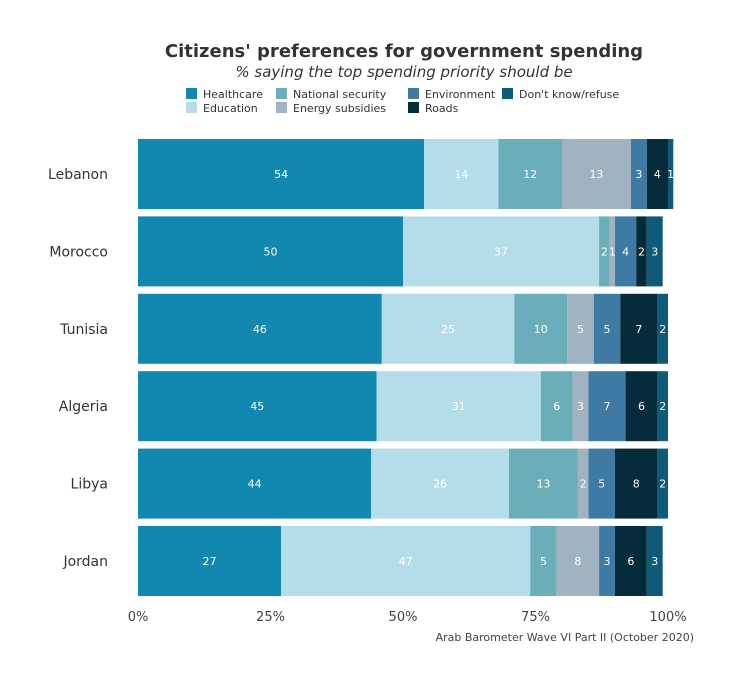 The image size is (740, 683). I want to click on bar-value-label: 12, so click(530, 174).